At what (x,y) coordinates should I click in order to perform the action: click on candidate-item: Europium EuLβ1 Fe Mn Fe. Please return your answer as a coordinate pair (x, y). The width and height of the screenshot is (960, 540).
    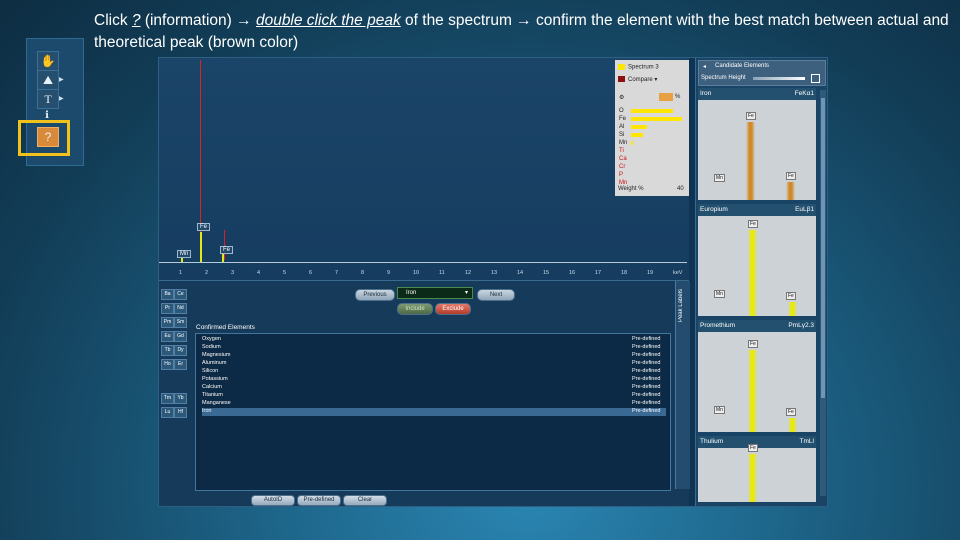
    Looking at the image, I should click on (757, 260).